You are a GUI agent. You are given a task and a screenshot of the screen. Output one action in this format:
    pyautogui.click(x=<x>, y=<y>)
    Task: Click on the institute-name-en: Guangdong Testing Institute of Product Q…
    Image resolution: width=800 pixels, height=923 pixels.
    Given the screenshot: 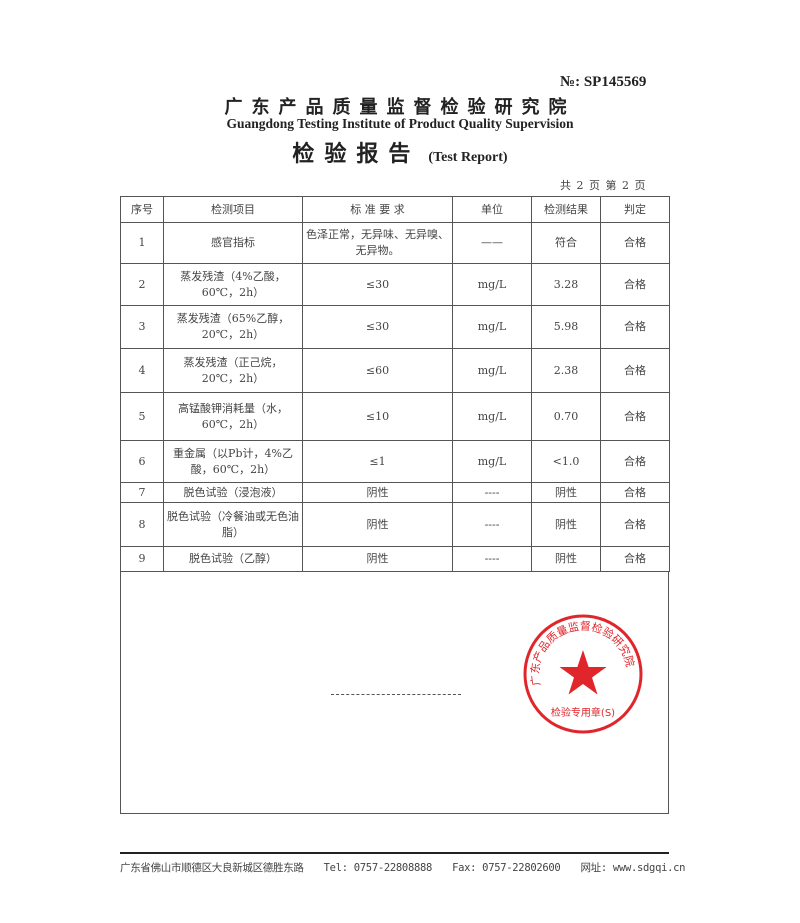 What is the action you would take?
    pyautogui.click(x=400, y=123)
    